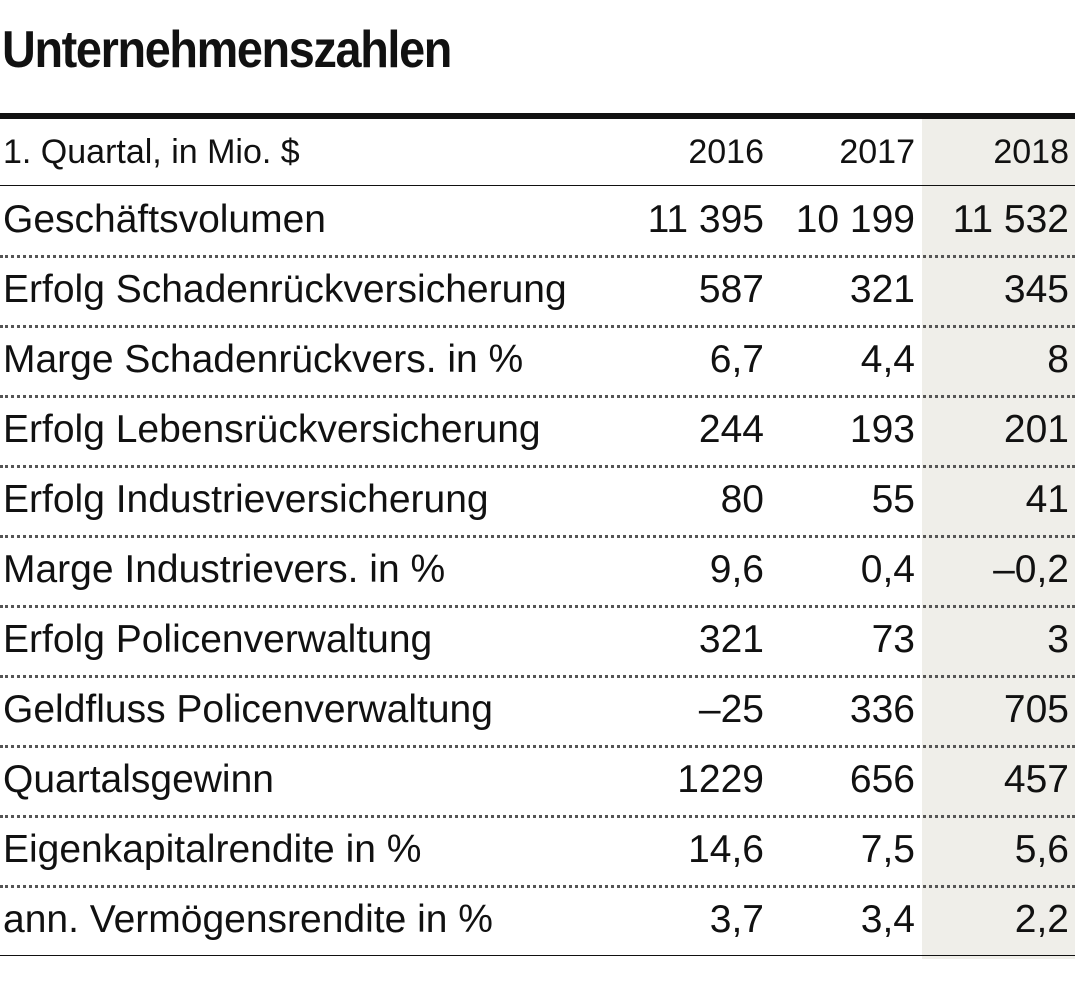 The width and height of the screenshot is (1075, 985). What do you see at coordinates (537, 221) in the screenshot?
I see `table-row: Geschäftsvolumen 11 395 10 199 11 532` at bounding box center [537, 221].